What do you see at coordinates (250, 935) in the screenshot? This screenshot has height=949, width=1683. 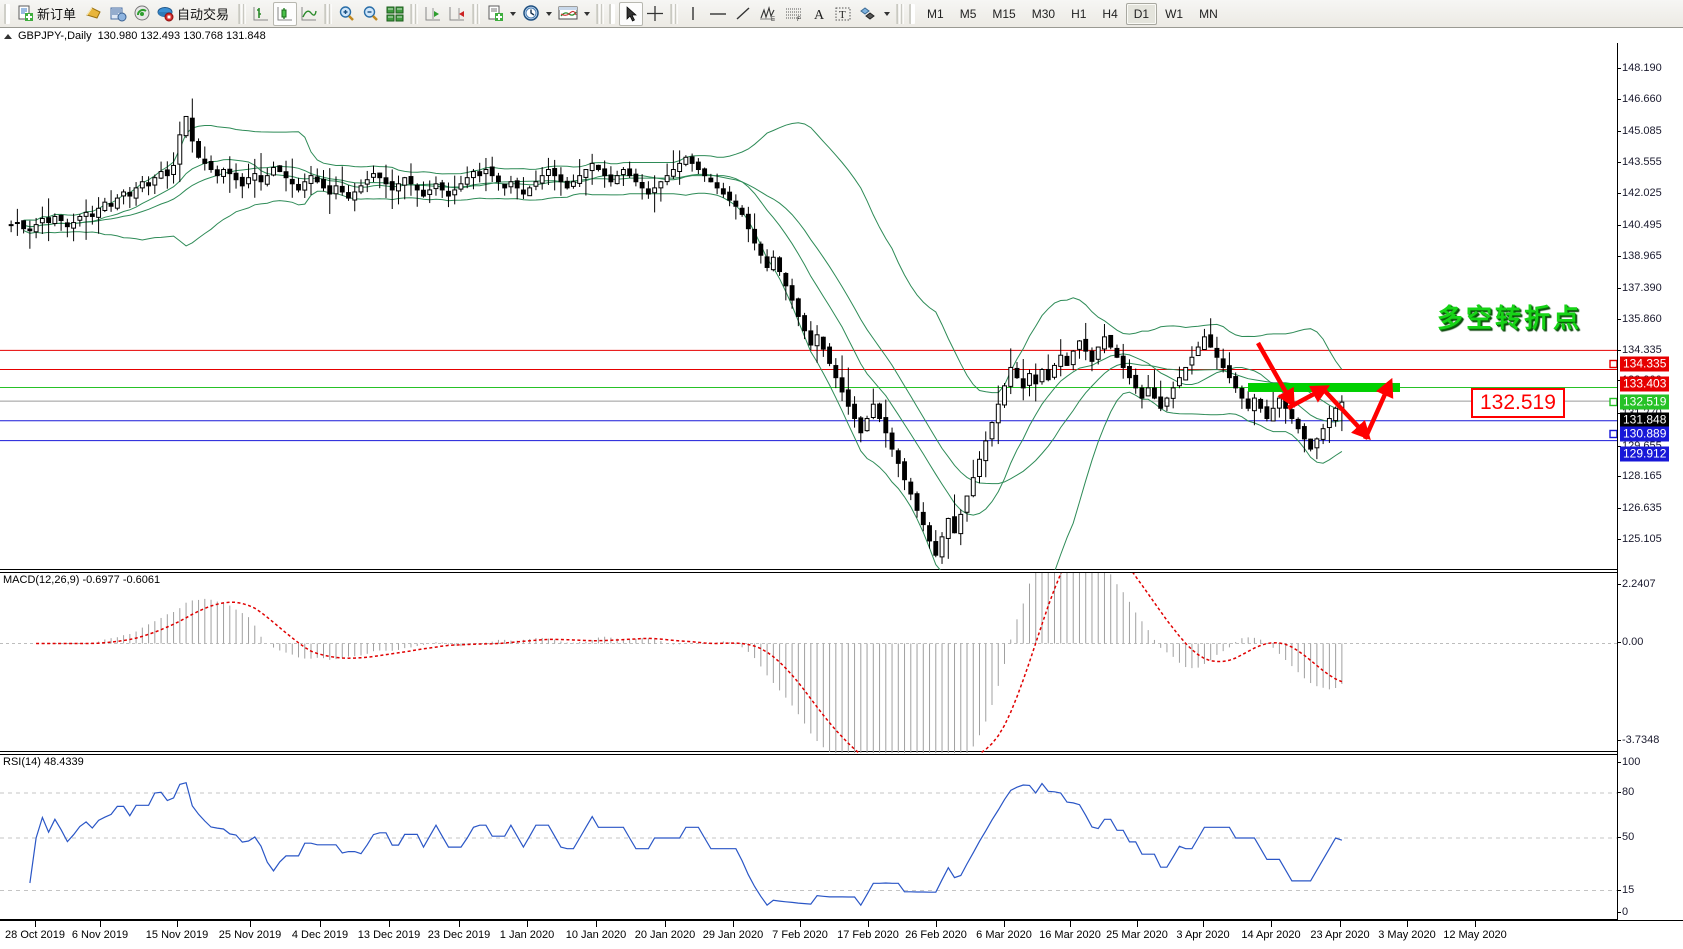 I see `time-tick-label: 25 Nov 2019` at bounding box center [250, 935].